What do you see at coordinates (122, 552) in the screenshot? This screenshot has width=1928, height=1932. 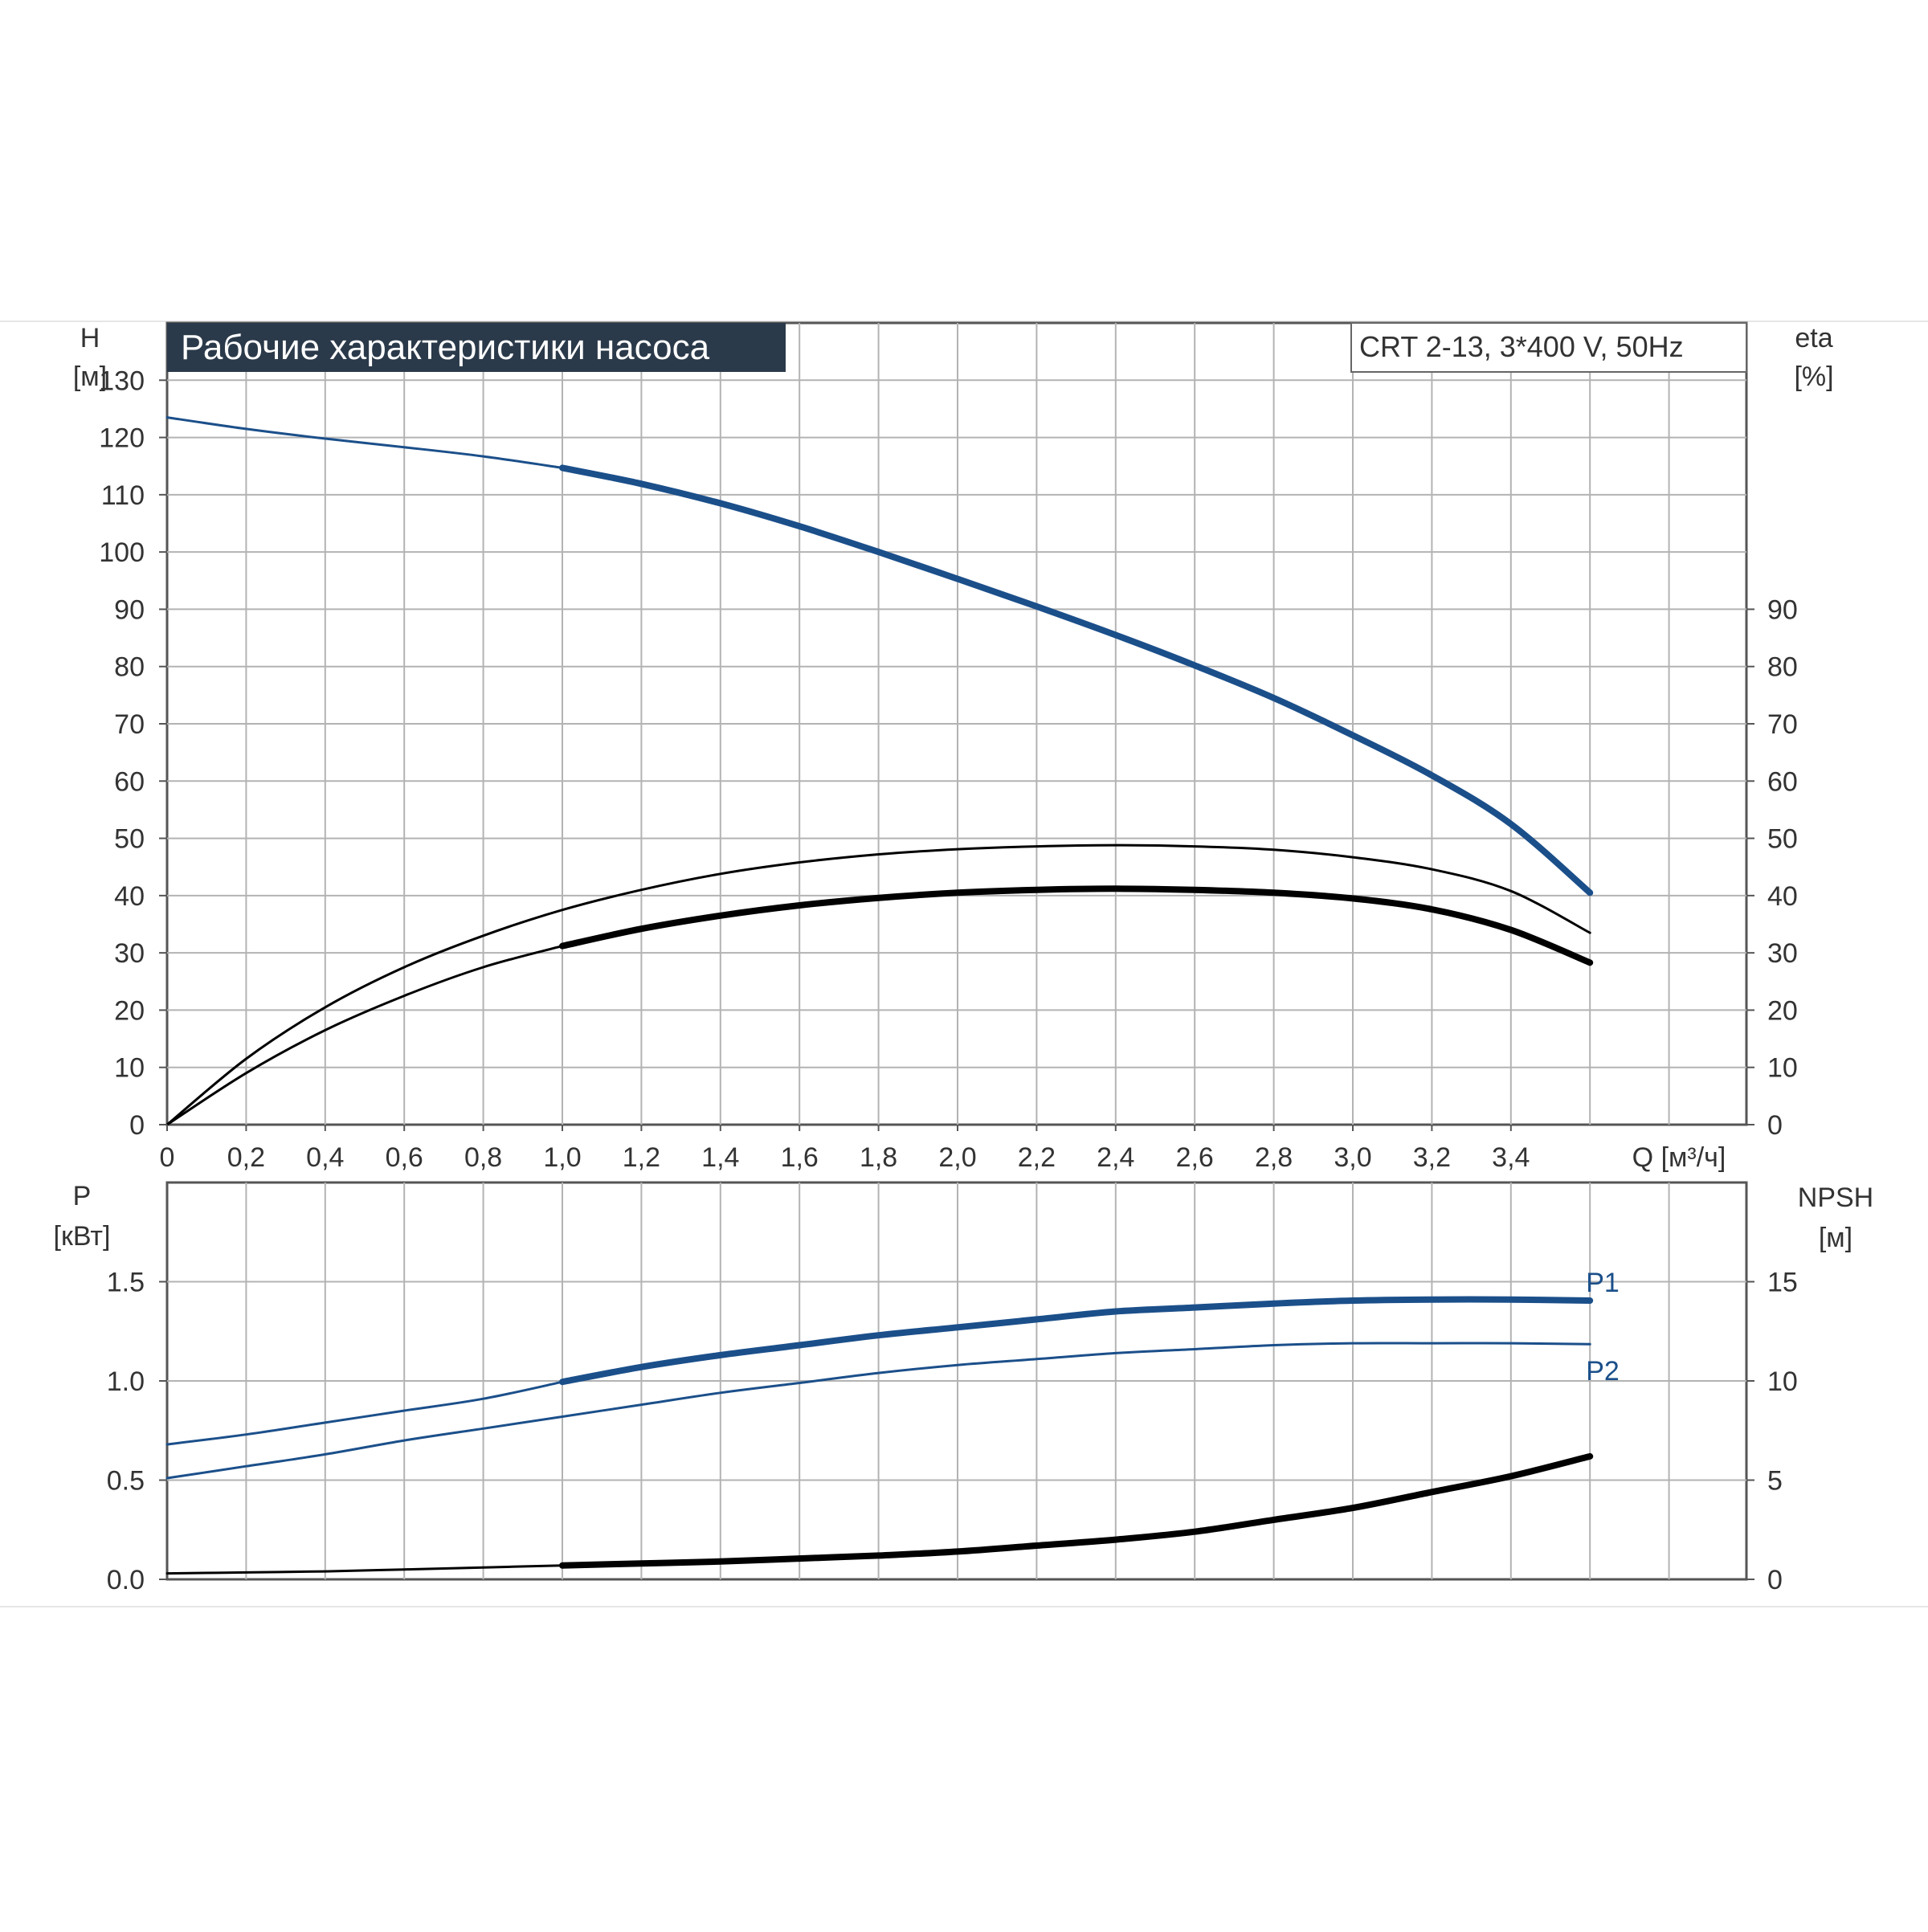 I see `h-tick-label: 100` at bounding box center [122, 552].